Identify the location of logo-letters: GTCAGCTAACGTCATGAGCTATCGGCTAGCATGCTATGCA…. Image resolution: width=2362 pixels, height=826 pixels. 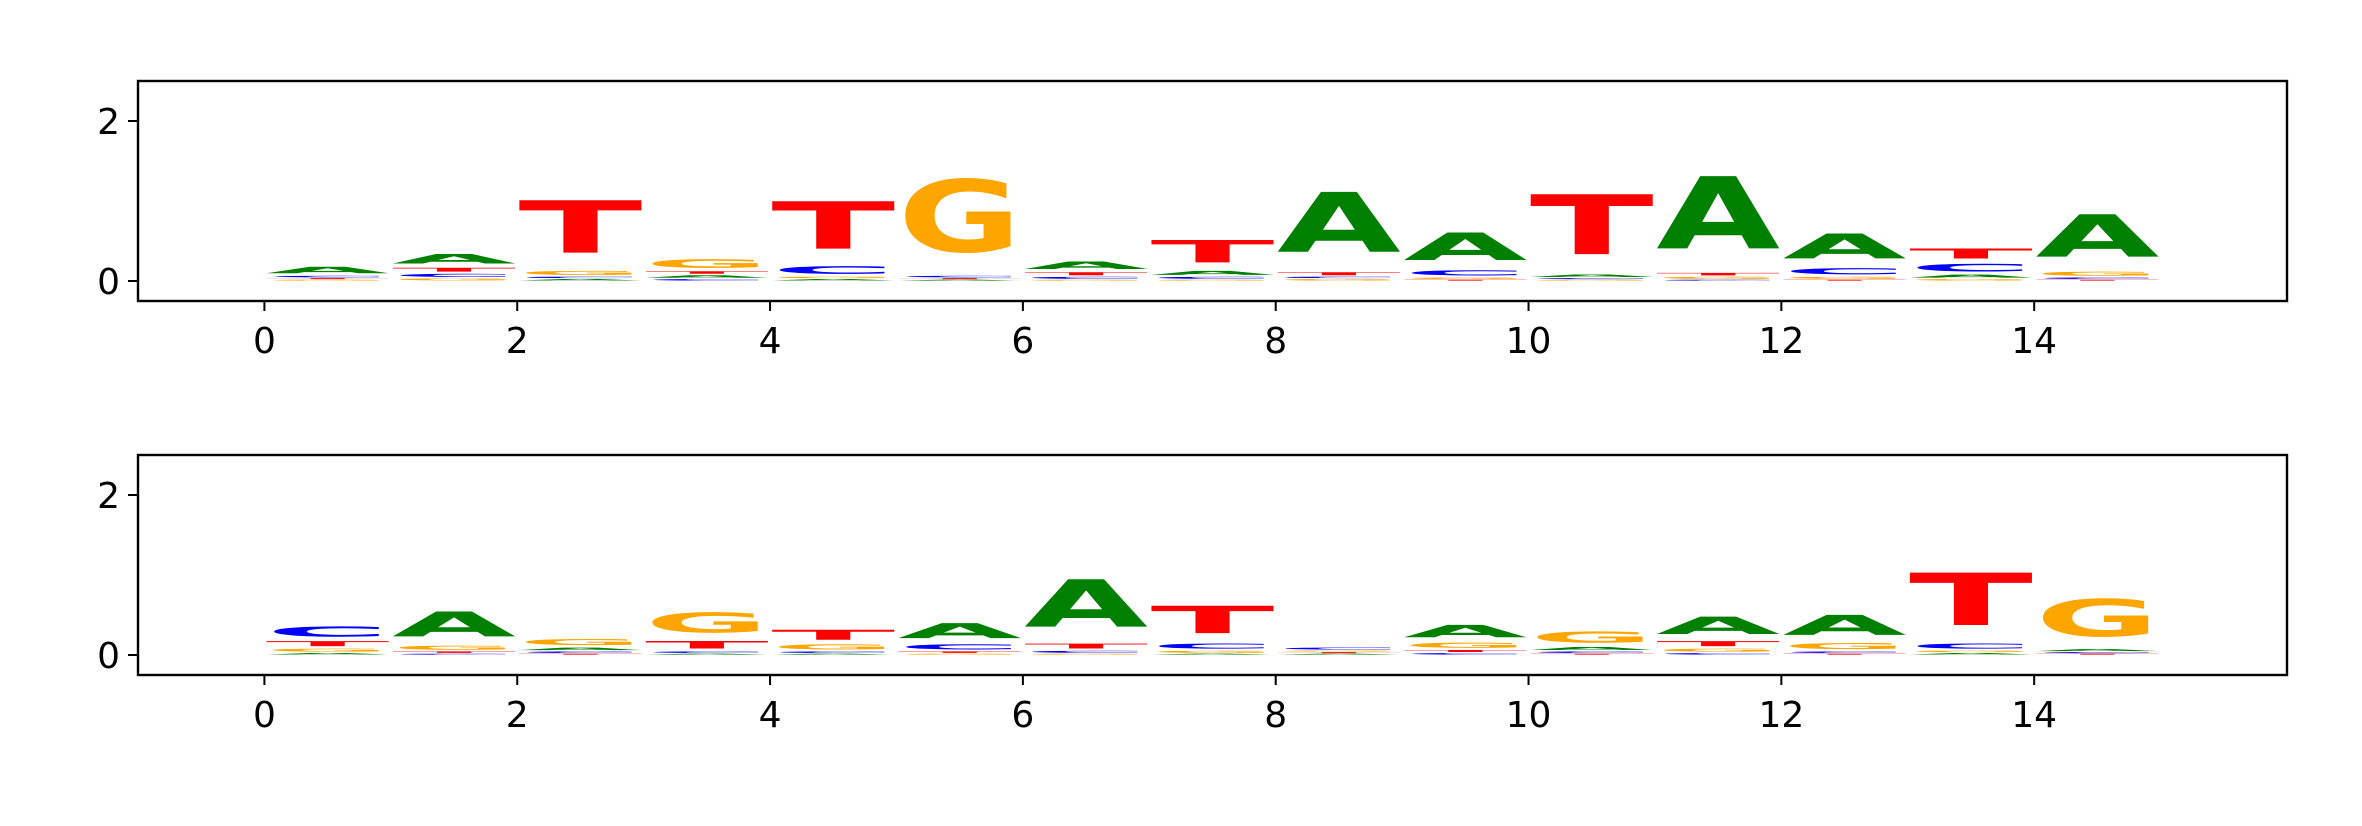
(1213, 219).